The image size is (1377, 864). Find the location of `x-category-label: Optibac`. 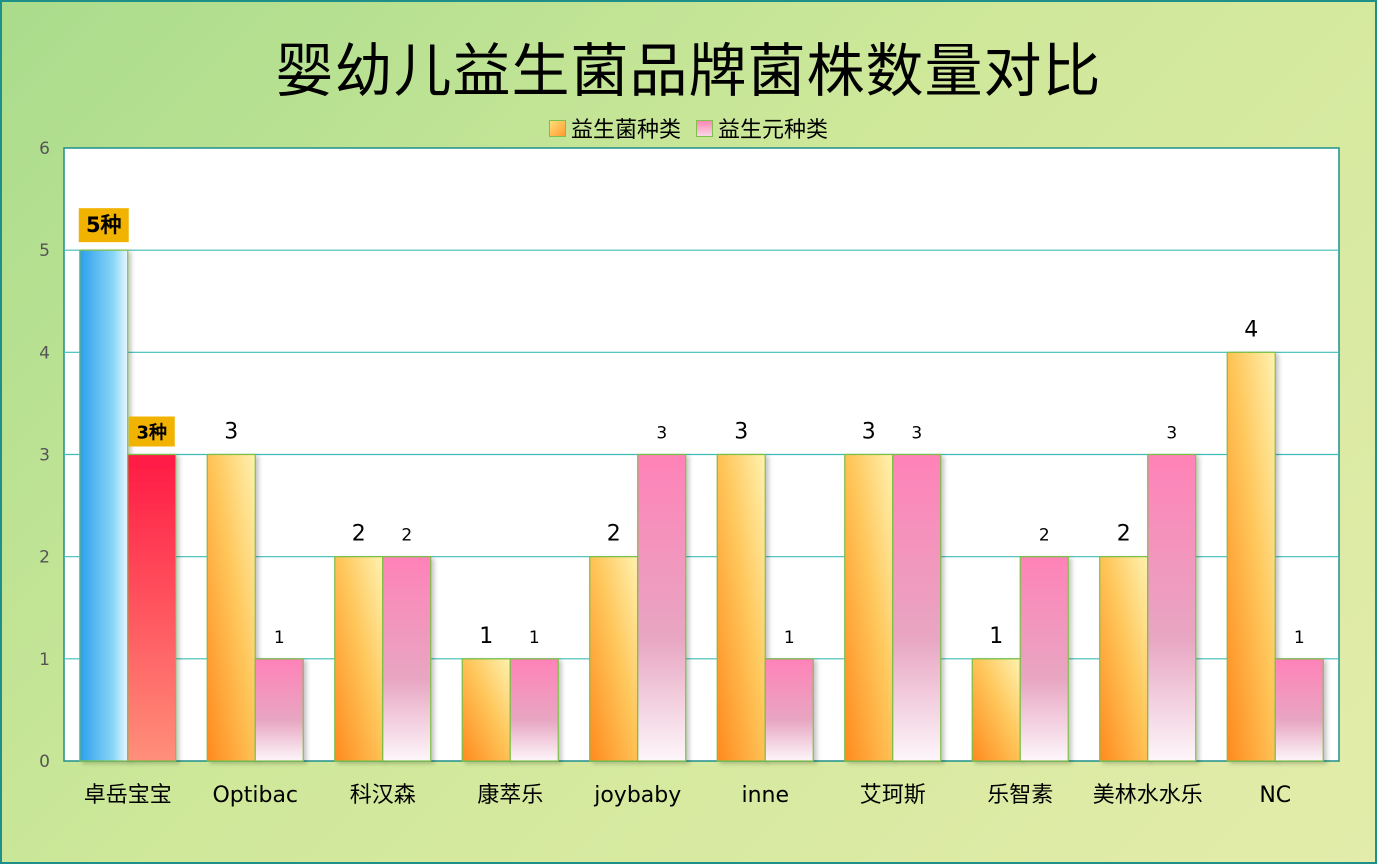

x-category-label: Optibac is located at coordinates (255, 795).